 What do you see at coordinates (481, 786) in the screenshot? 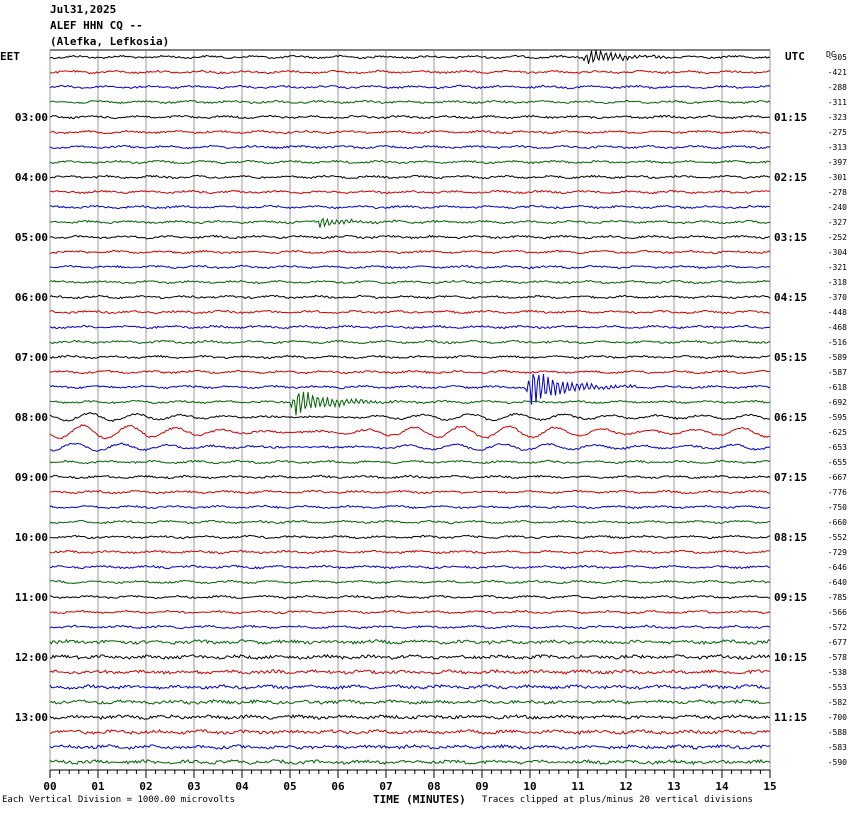
I see `x-tick-label: 09` at bounding box center [481, 786].